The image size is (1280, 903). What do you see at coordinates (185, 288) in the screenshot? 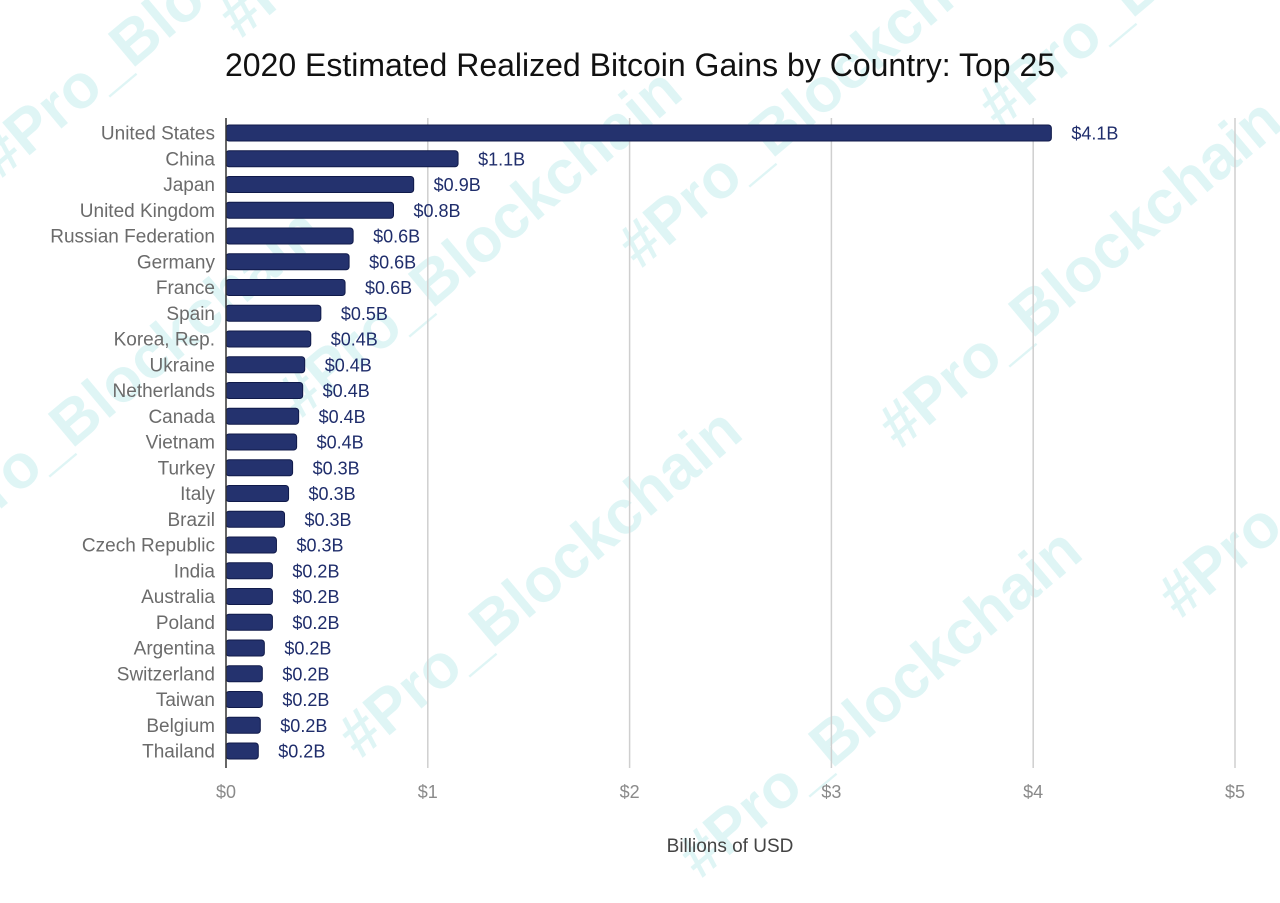
I see `category-label: France` at bounding box center [185, 288].